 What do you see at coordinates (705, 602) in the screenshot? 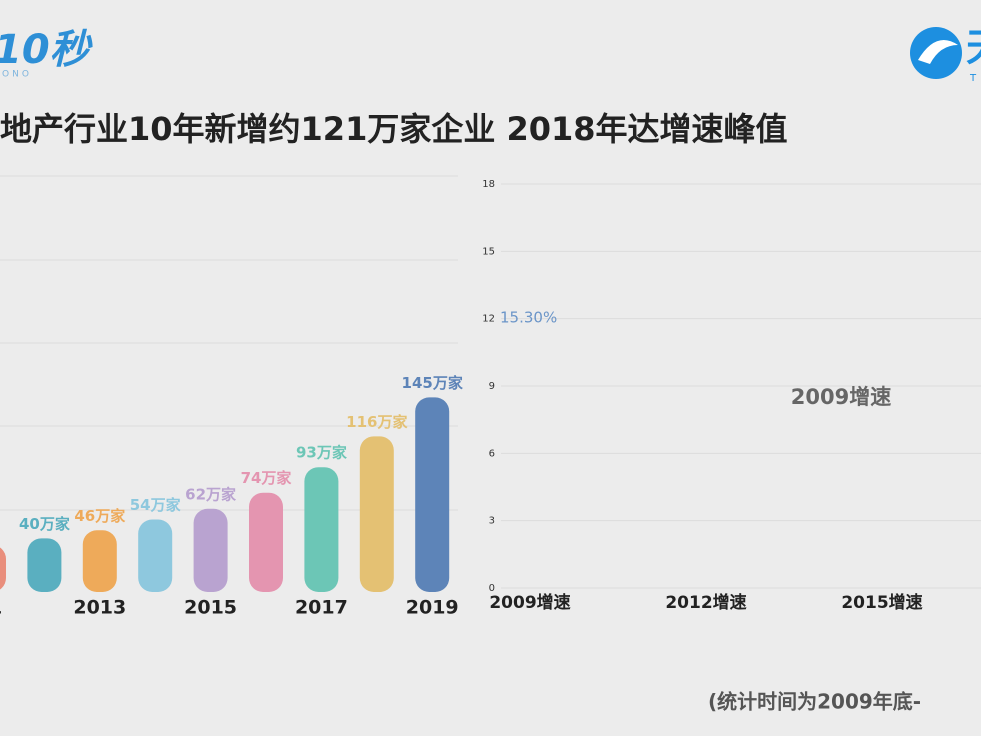
I see `x-tick-label: 2012增速` at bounding box center [705, 602].